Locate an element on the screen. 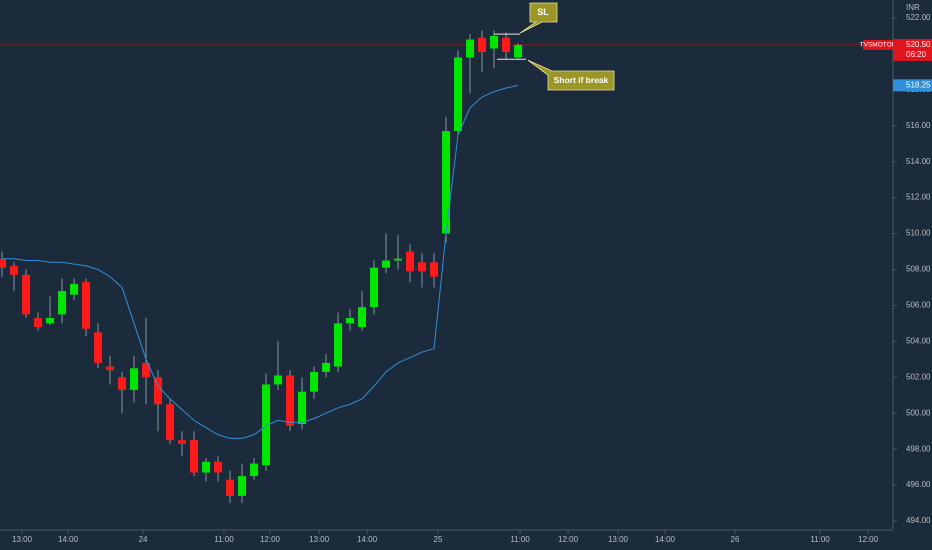 The width and height of the screenshot is (932, 550). y-tick-label: 494.00 is located at coordinates (918, 520).